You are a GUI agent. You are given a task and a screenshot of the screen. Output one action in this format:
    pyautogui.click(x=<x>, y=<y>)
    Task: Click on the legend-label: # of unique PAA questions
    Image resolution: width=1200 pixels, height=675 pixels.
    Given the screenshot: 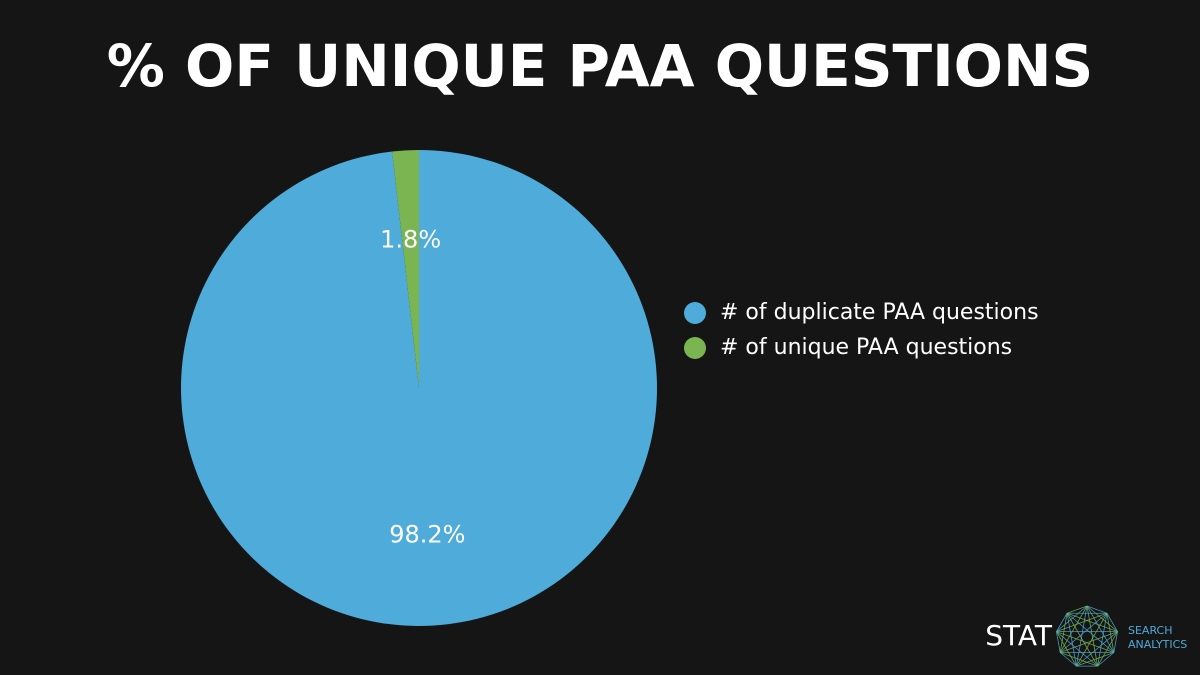 What is the action you would take?
    pyautogui.click(x=866, y=347)
    